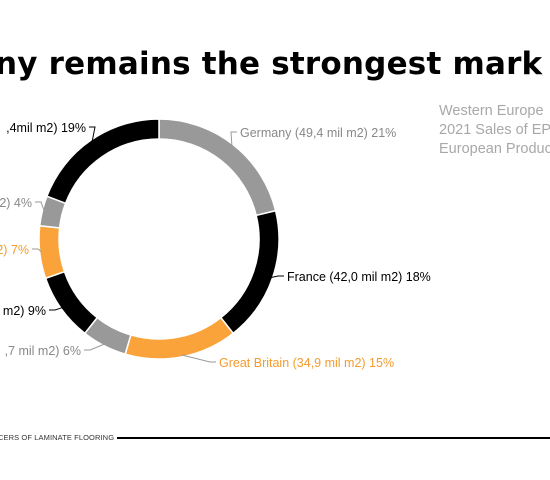 The image size is (550, 480). What do you see at coordinates (359, 277) in the screenshot?
I see `slice-label: France (42,0 mil m2) 18%` at bounding box center [359, 277].